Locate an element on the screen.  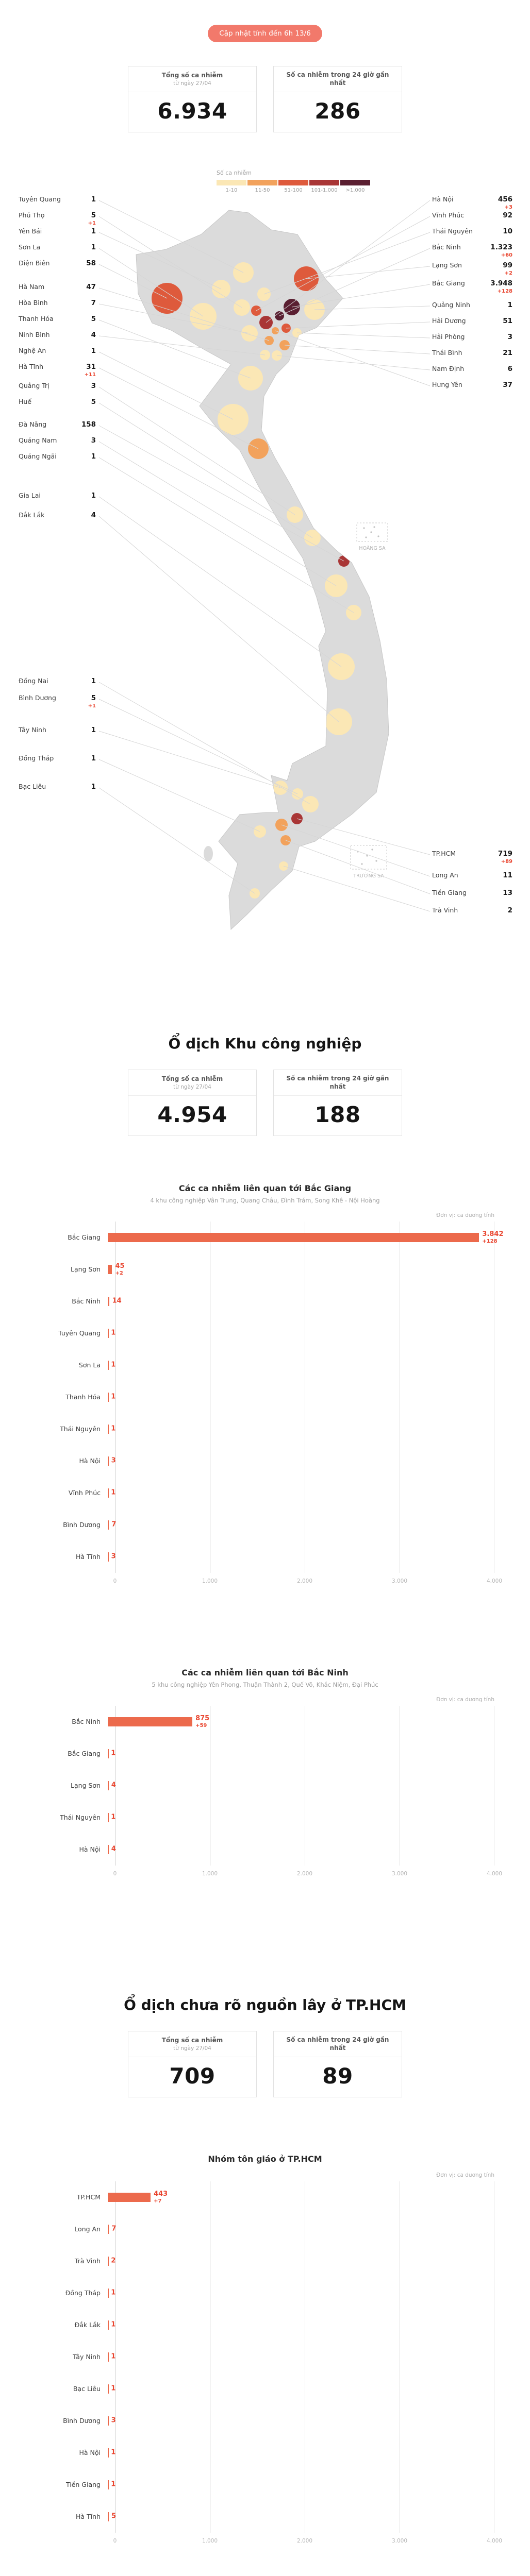
province-value: 37 is located at coordinates (507, 385).